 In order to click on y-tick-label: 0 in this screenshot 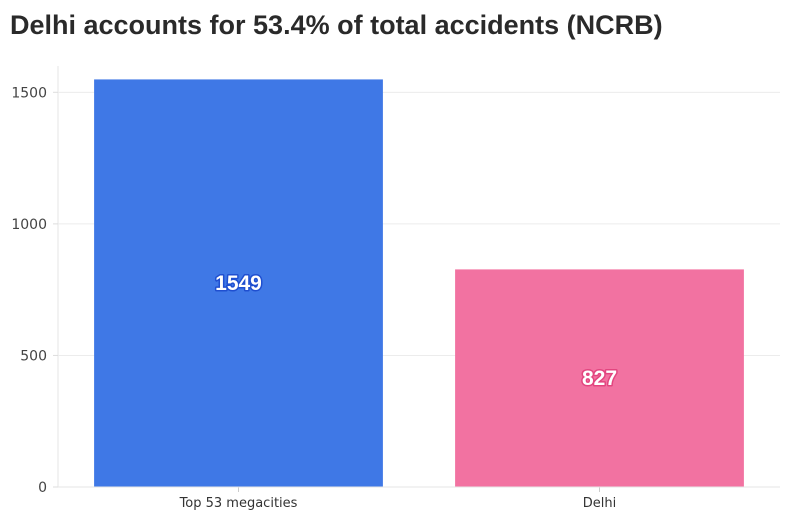, I will do `click(42, 488)`.